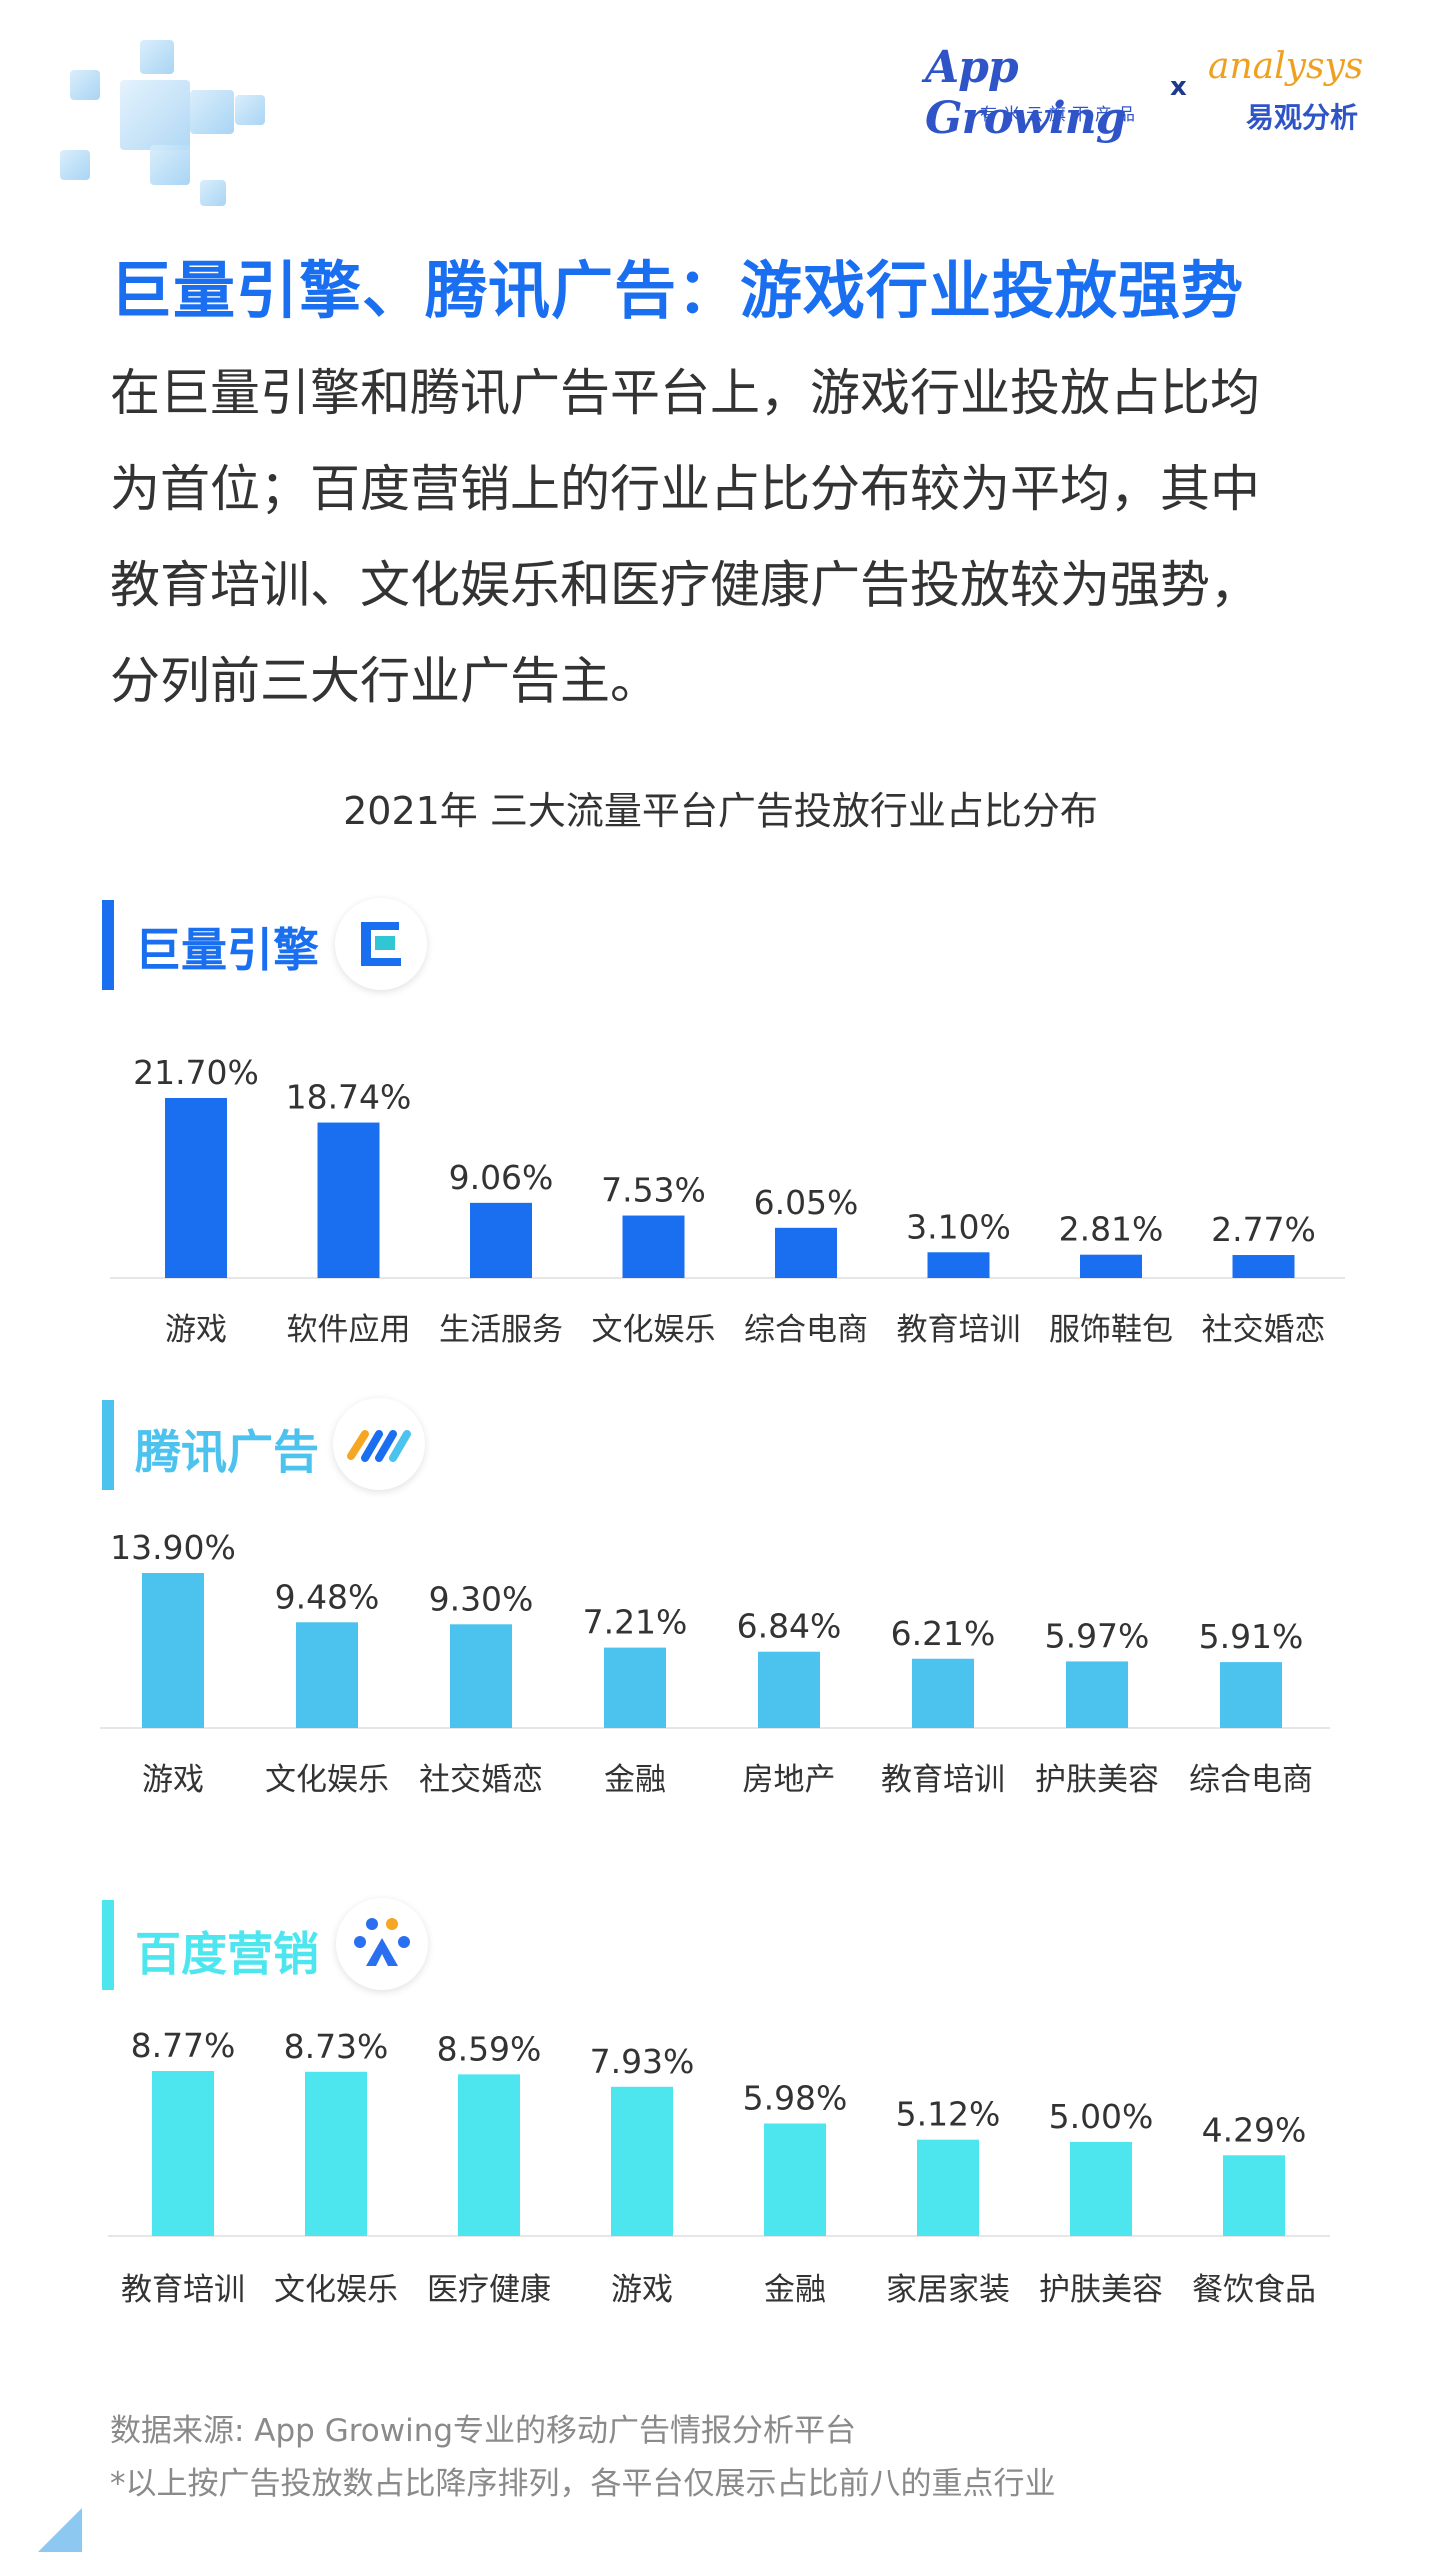 The image size is (1441, 2560). What do you see at coordinates (943, 1633) in the screenshot?
I see `bar-value-label: 6.21%` at bounding box center [943, 1633].